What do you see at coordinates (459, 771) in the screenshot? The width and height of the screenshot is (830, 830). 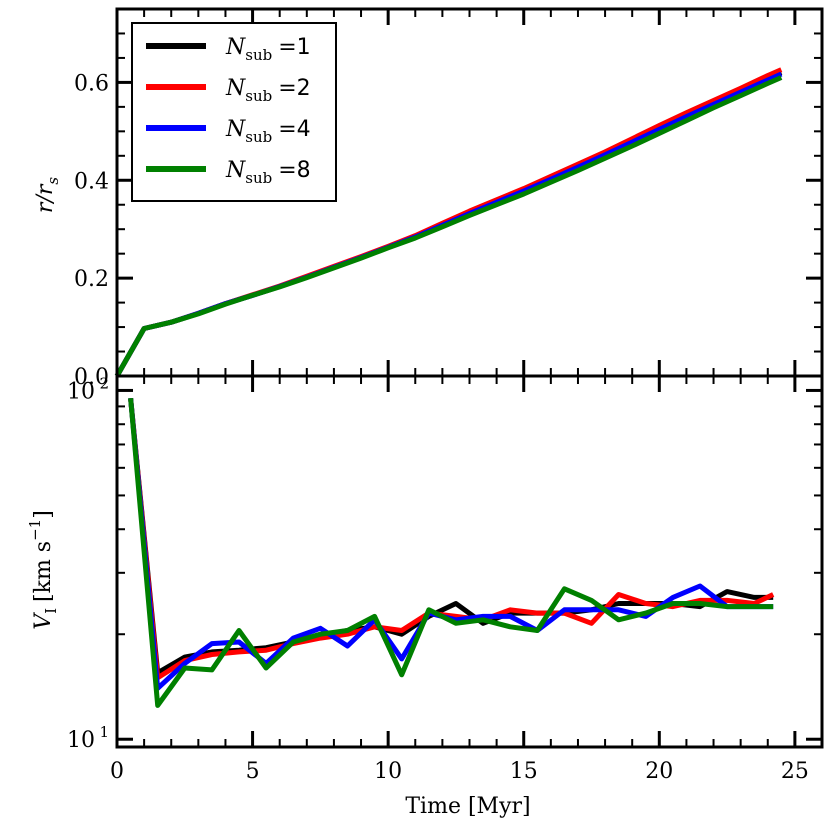 I see `bottom-xtick-labels: 0 5 10 15 20 25` at bounding box center [459, 771].